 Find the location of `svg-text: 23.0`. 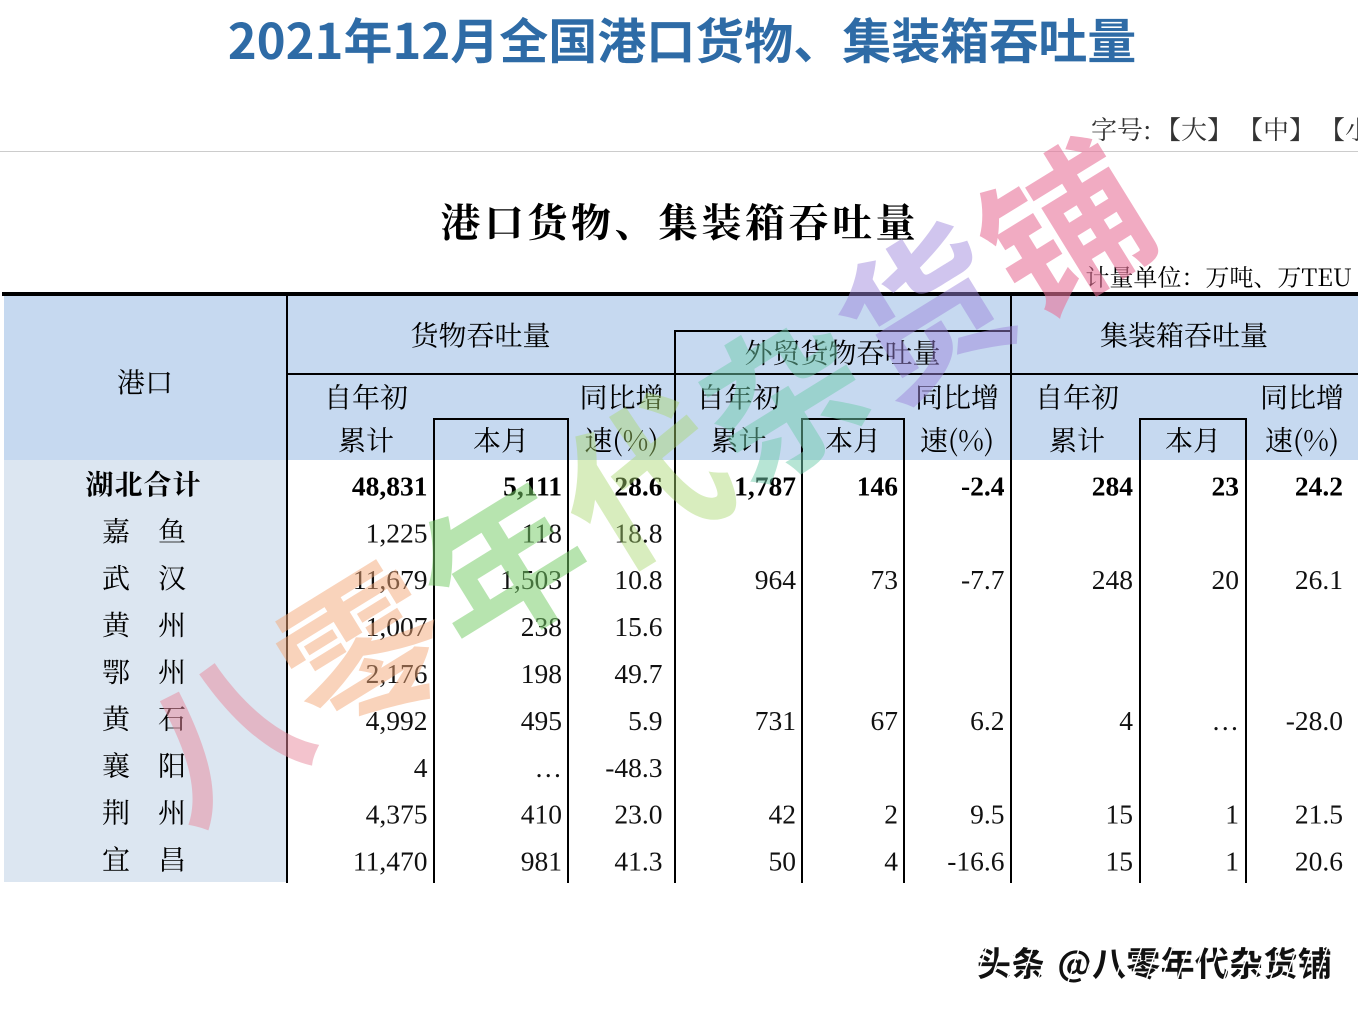

svg-text: 23.0 is located at coordinates (638, 814).